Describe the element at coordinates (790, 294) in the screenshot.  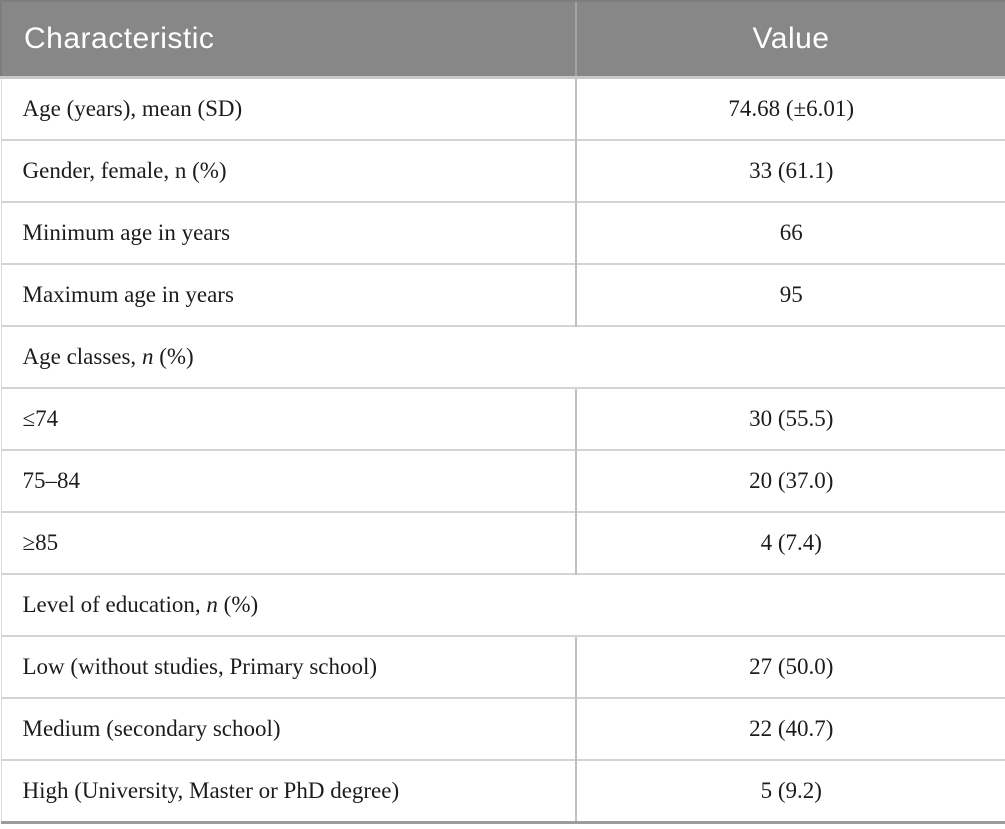
I see `row-value: 95` at that location.